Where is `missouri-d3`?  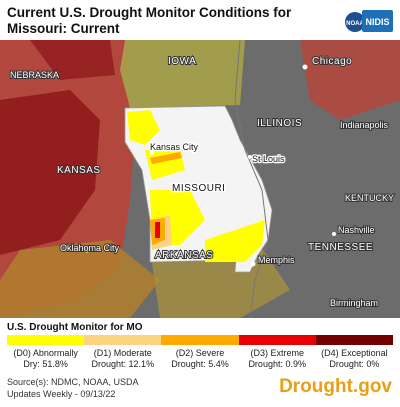 missouri-d3 is located at coordinates (157, 230).